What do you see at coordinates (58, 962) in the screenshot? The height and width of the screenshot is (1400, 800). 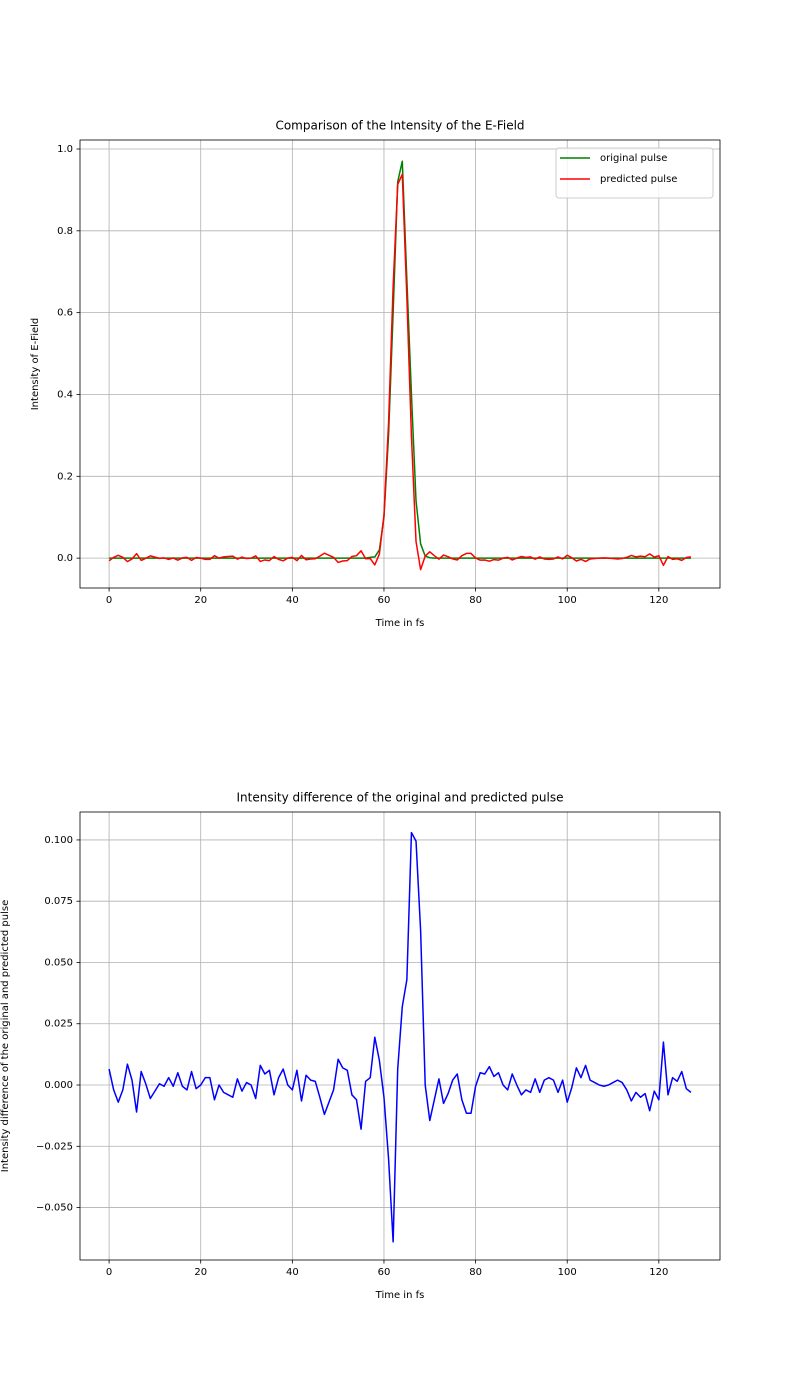 I see `y-tick-label: 0.050` at bounding box center [58, 962].